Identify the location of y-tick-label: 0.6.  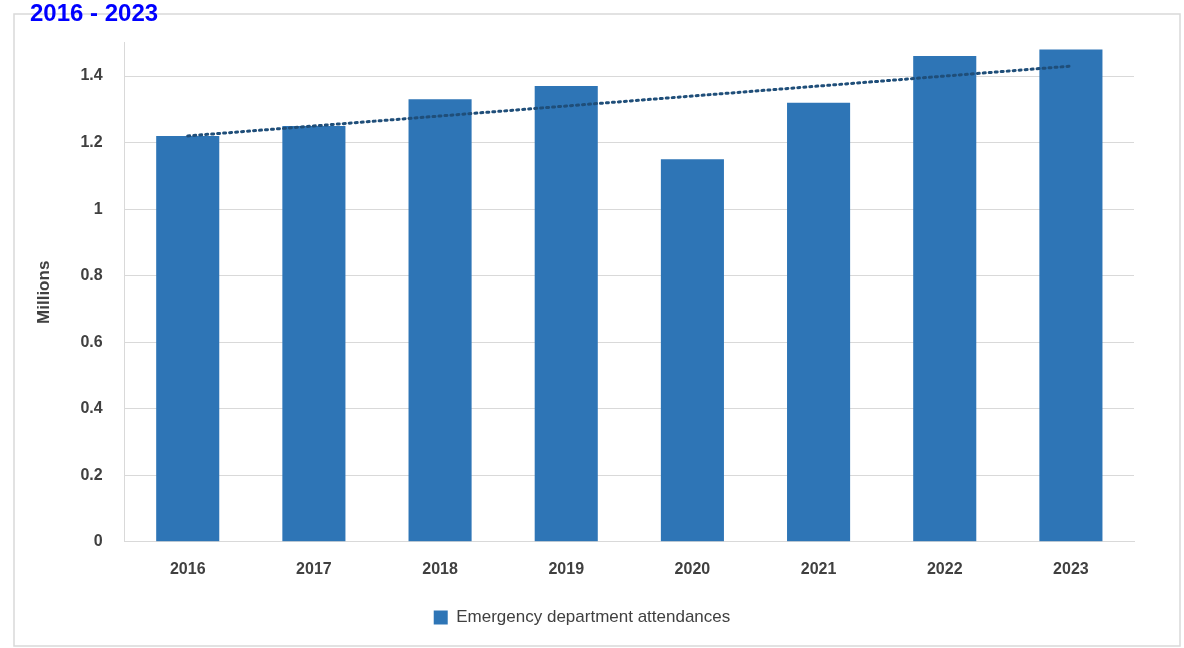
(91, 341).